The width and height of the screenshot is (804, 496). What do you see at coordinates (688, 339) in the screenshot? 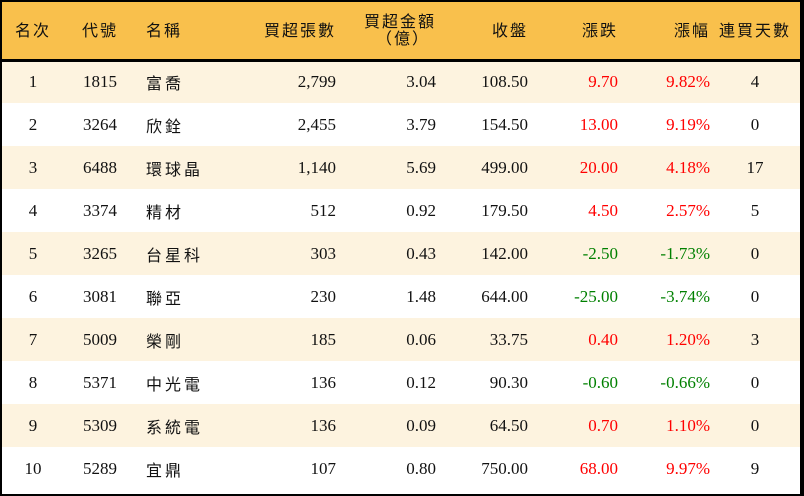
I see `cell-change-pct: 1.20%` at bounding box center [688, 339].